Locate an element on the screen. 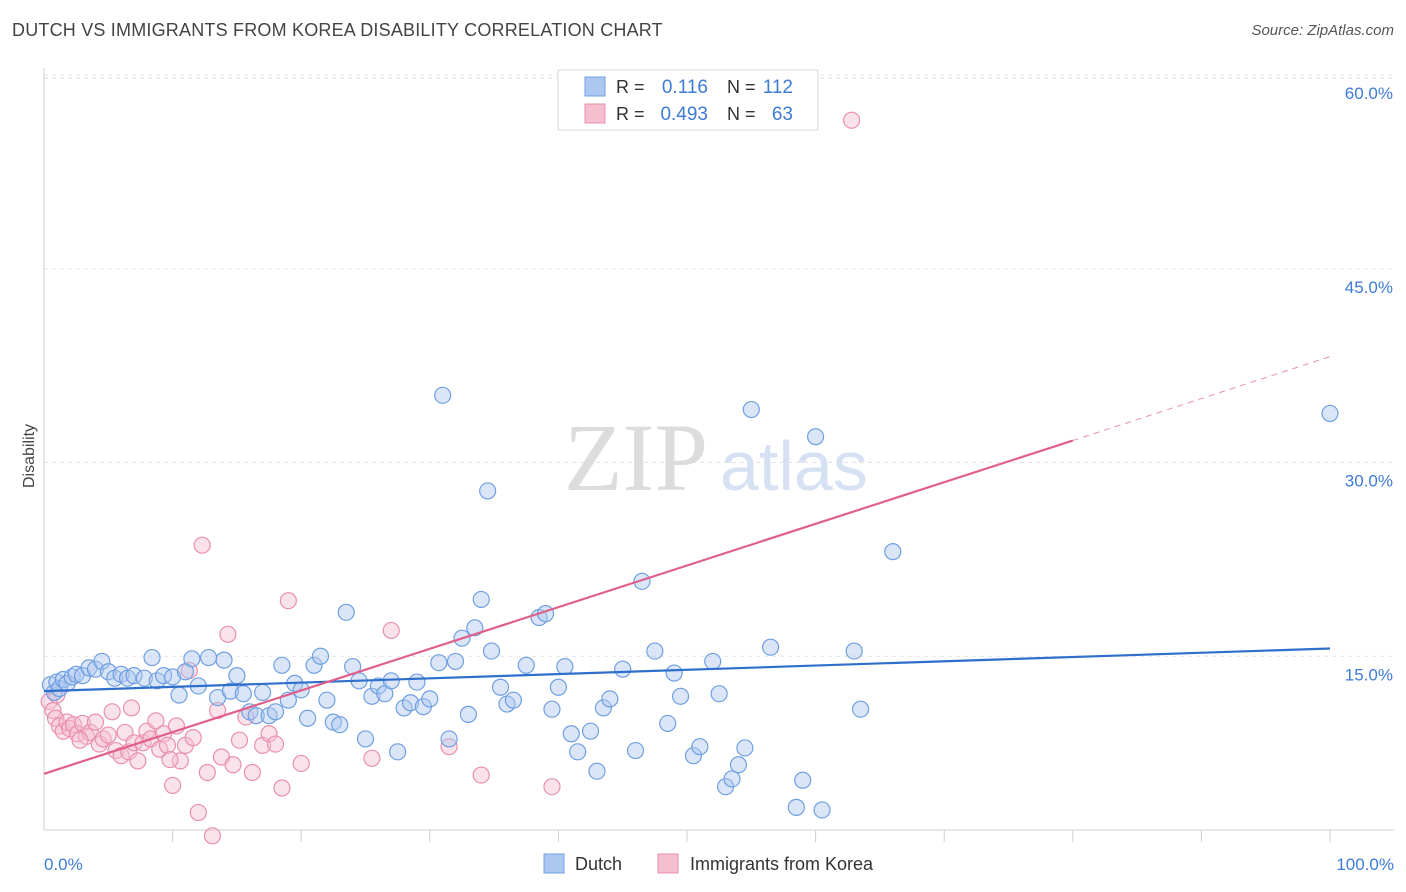  trend-line-dutch is located at coordinates (687, 670).